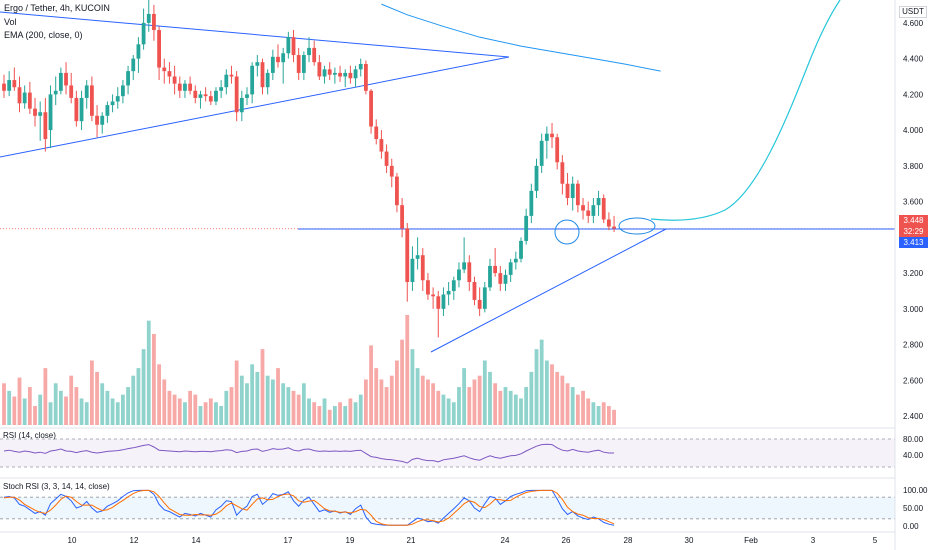  Describe the element at coordinates (43, 35) in the screenshot. I see `ema-legend: EMA (200, close, 0)` at that location.